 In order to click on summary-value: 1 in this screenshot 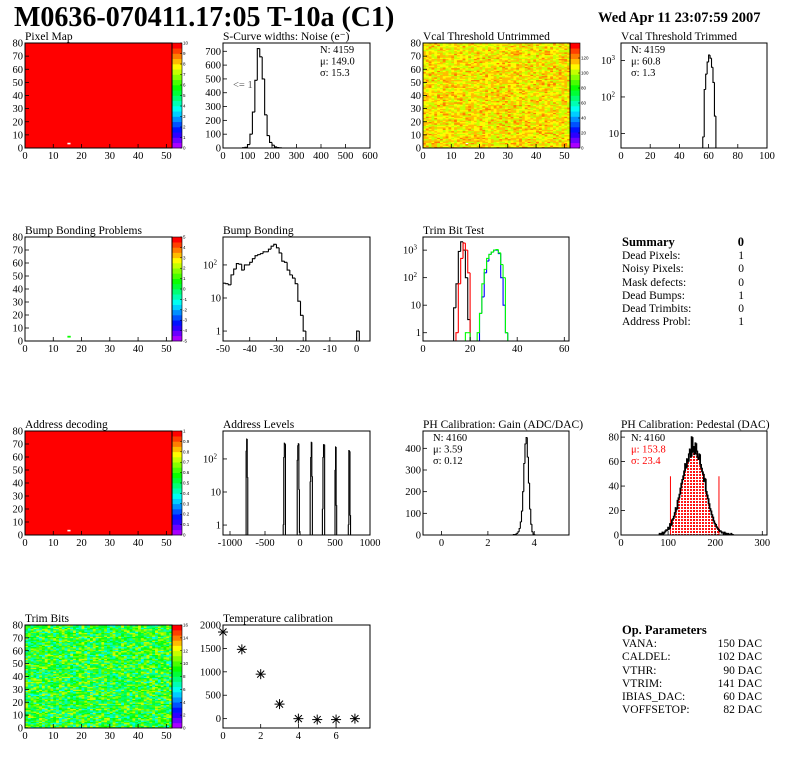, I will do `click(741, 256)`.